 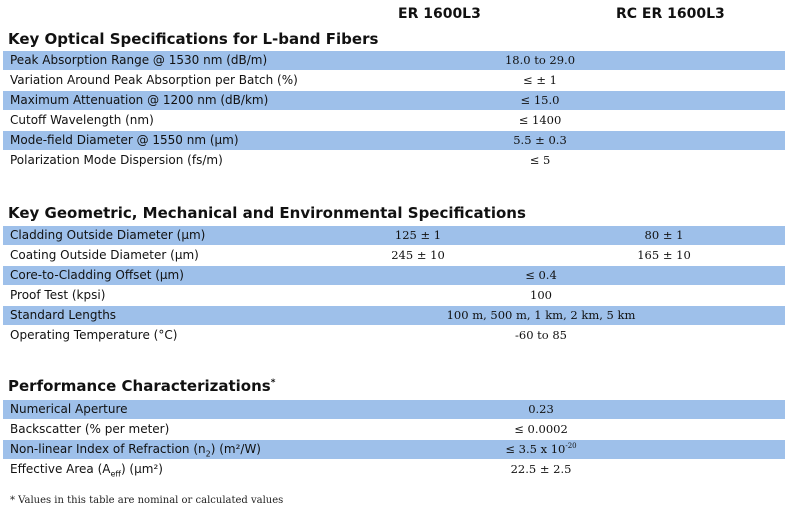 I want to click on row-value: ≤ 15.0, so click(x=540, y=100).